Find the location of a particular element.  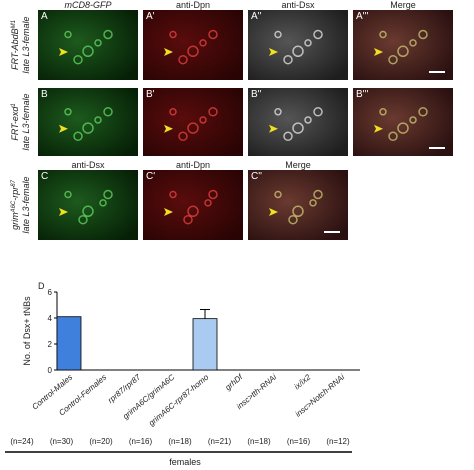

genotype-part: -rpr is located at coordinates (15, 193).